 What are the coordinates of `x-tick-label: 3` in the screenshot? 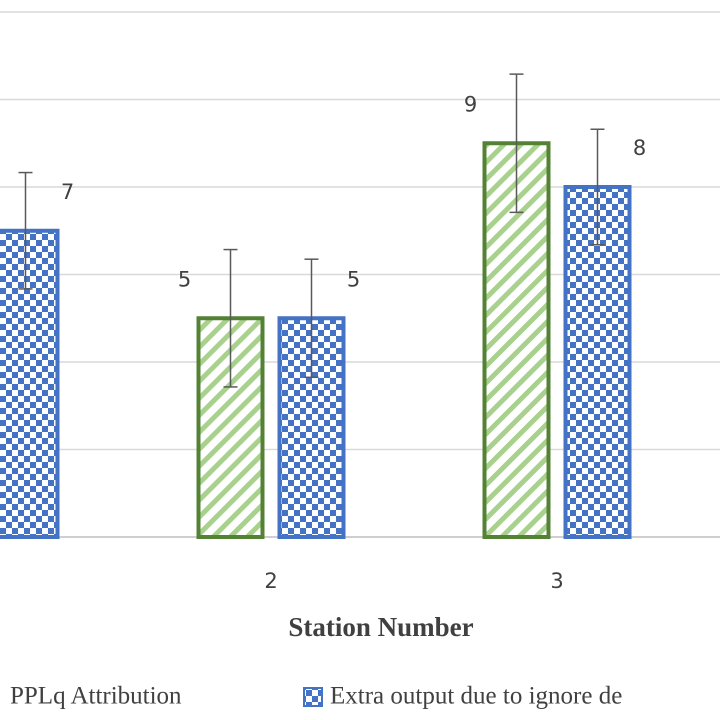 It's located at (556, 581).